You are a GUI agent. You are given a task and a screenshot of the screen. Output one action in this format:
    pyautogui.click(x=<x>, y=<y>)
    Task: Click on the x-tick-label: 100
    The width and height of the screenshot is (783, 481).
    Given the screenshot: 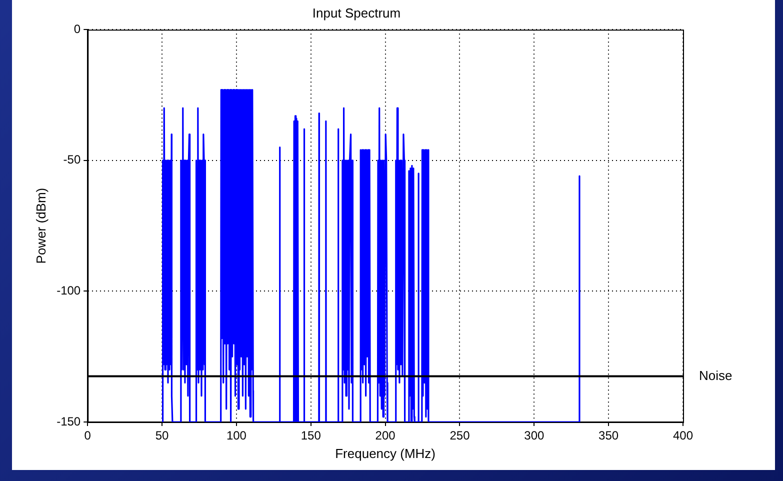 What is the action you would take?
    pyautogui.click(x=236, y=435)
    